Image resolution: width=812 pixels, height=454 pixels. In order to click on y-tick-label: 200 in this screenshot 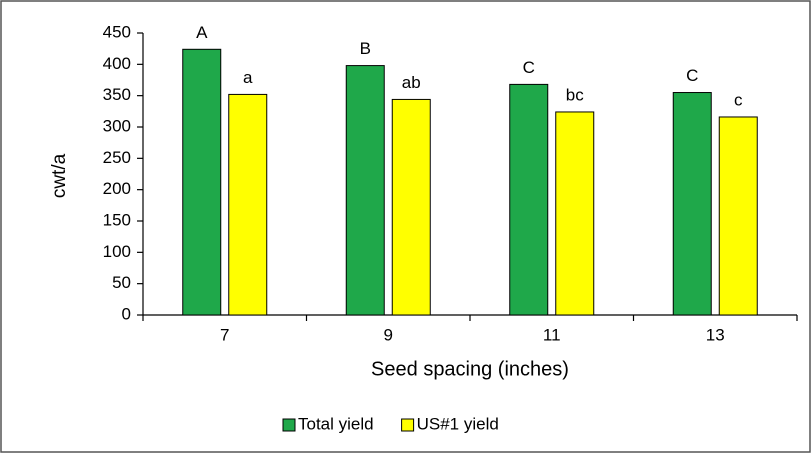, I will do `click(117, 188)`.